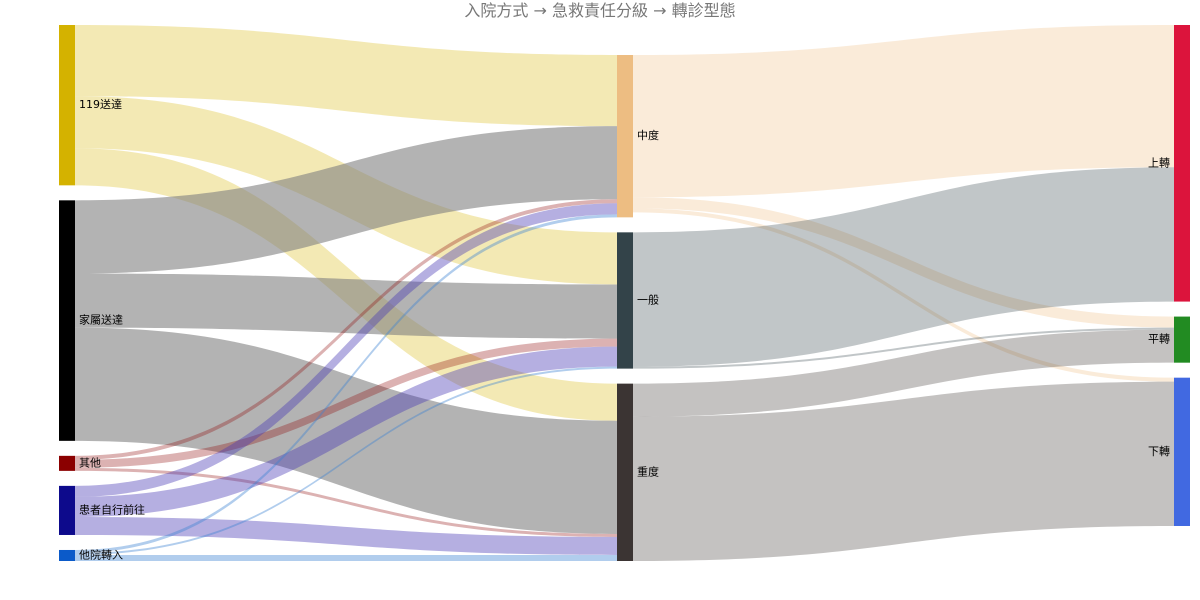 Image resolution: width=1200 pixels, height=600 pixels. I want to click on node-nself, so click(67, 510).